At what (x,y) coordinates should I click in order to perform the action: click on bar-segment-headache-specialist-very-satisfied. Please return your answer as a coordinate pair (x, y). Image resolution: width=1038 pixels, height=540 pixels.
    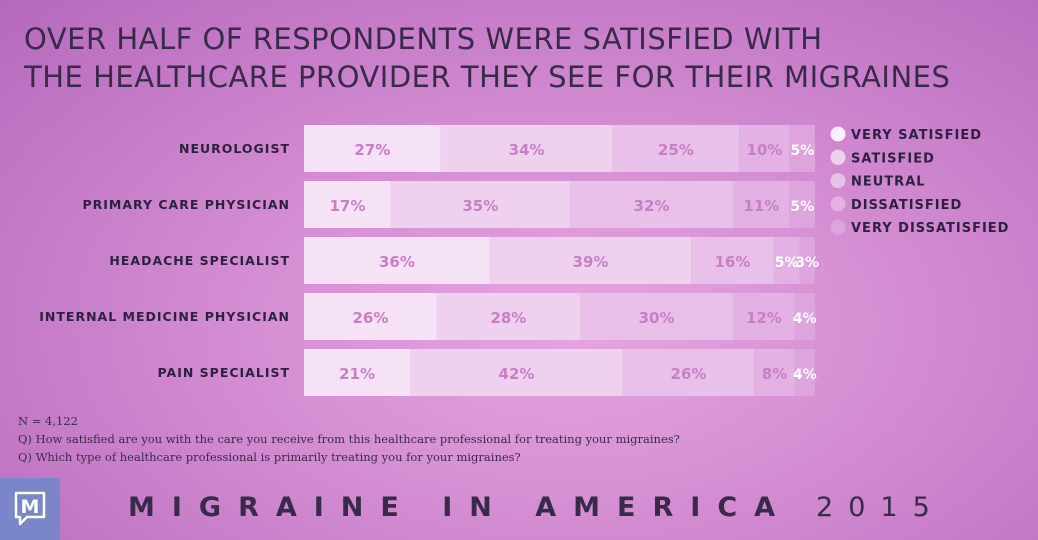
    Looking at the image, I should click on (397, 260).